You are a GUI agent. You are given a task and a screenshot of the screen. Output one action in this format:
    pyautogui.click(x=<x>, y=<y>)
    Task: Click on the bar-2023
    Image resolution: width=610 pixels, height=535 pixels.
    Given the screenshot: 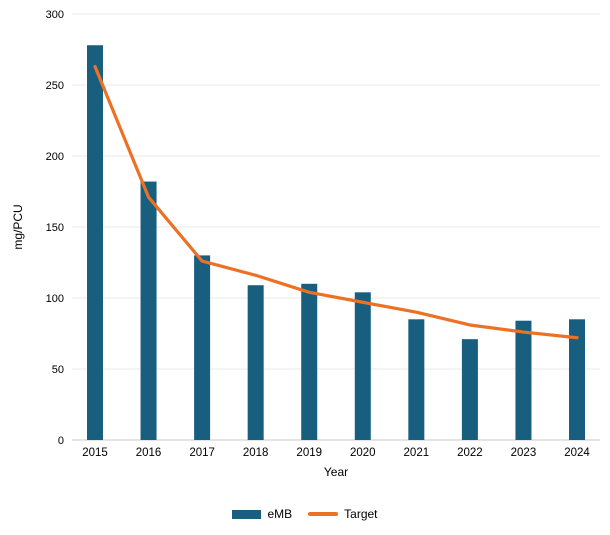 What is the action you would take?
    pyautogui.click(x=523, y=380)
    